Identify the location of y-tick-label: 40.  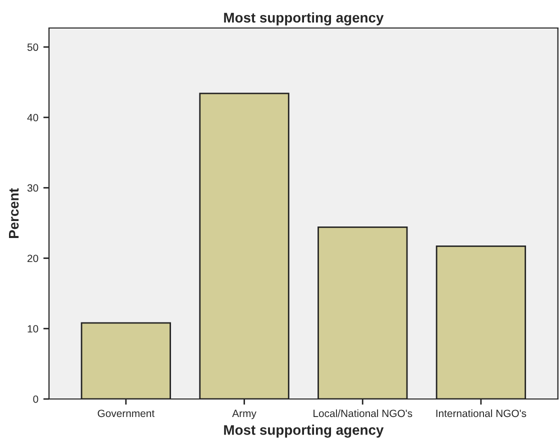
(32, 118).